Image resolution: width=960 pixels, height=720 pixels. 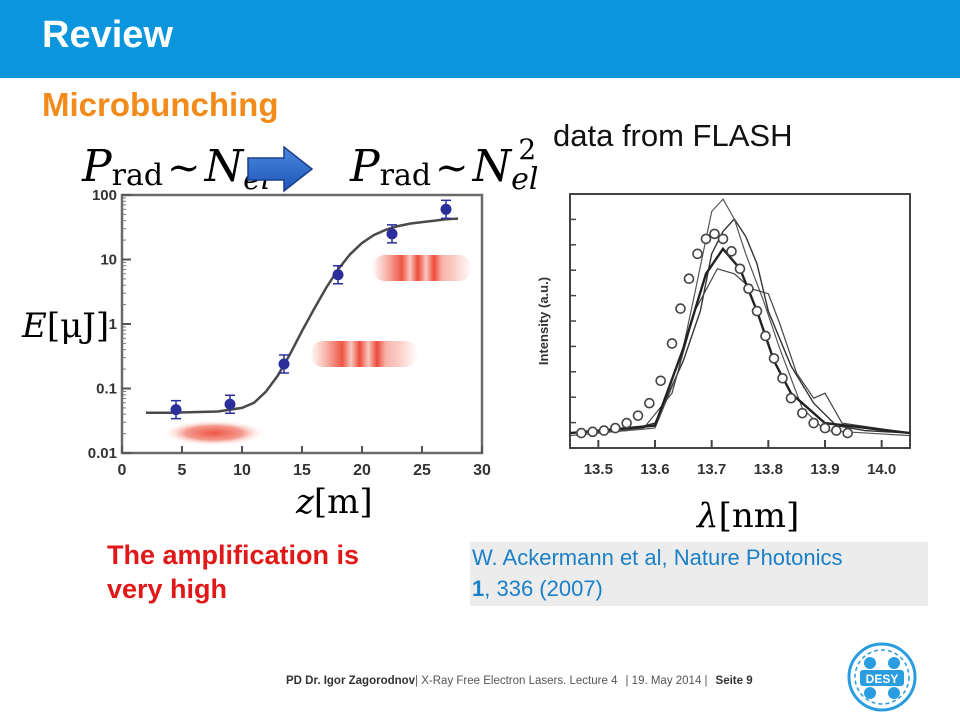 What do you see at coordinates (167, 589) in the screenshot?
I see `conclusion-line-2: very high` at bounding box center [167, 589].